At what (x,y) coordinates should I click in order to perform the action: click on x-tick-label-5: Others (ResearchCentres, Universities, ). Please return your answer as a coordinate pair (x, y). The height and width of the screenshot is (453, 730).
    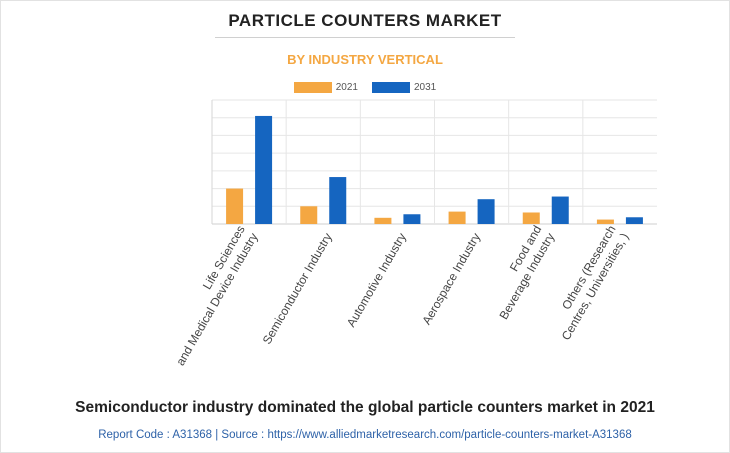
    Looking at the image, I should click on (589, 283).